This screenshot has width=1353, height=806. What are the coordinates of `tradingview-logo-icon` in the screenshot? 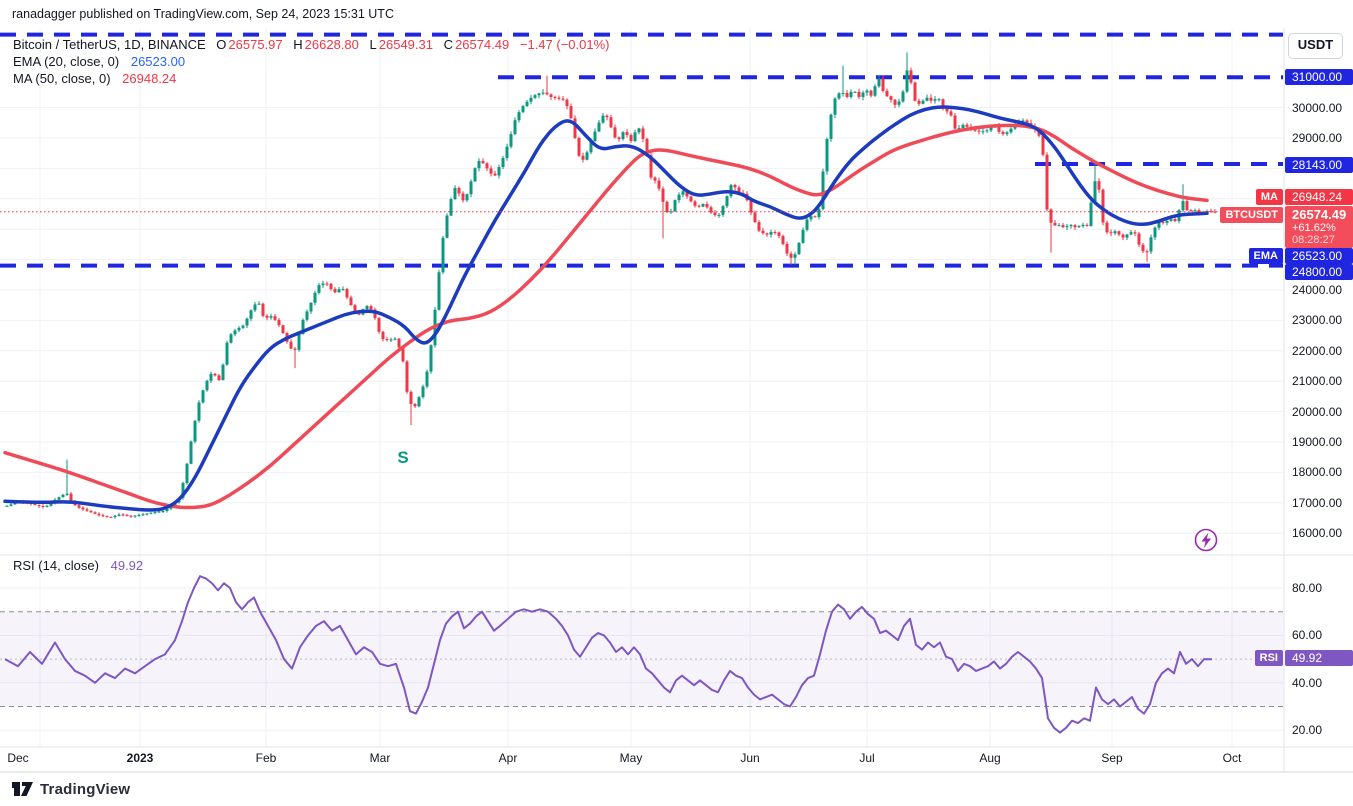 It's located at (22, 789).